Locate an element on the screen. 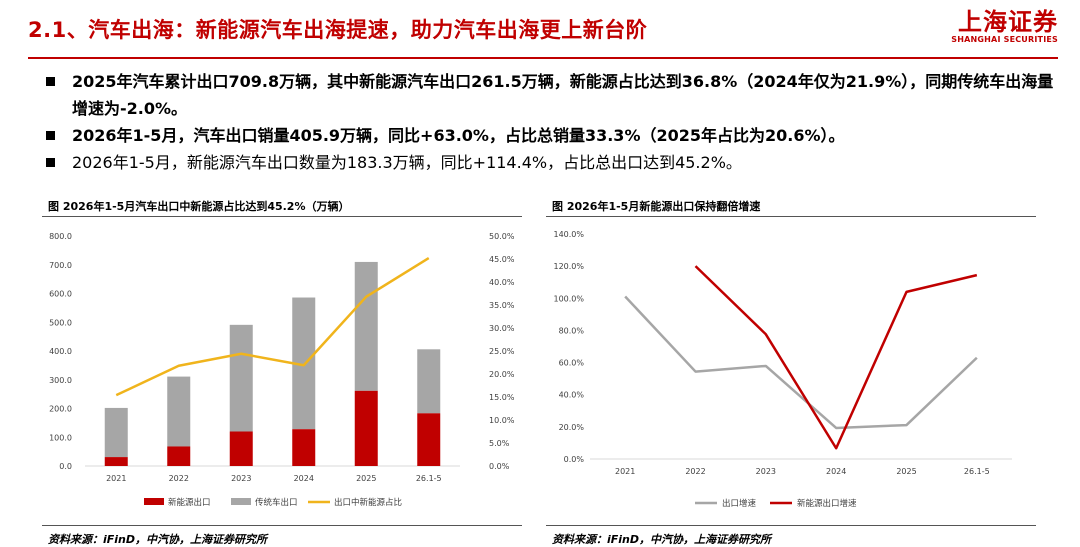 Image resolution: width=1080 pixels, height=547 pixels. y-tick-label: 60.0% is located at coordinates (572, 363).